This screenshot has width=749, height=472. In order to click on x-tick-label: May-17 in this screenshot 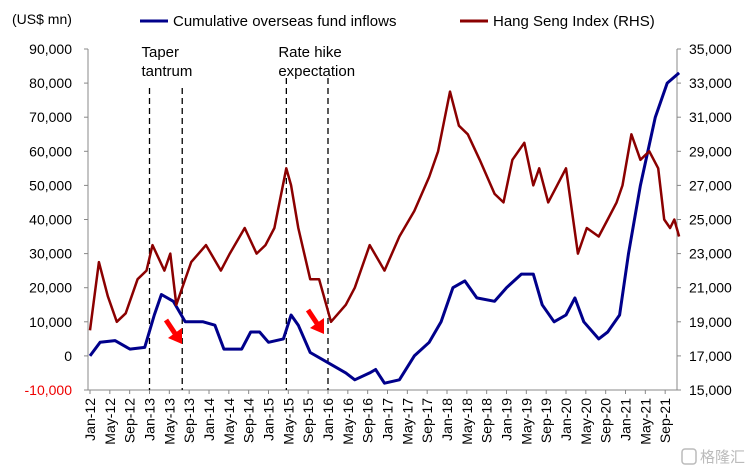, I will do `click(407, 421)`.